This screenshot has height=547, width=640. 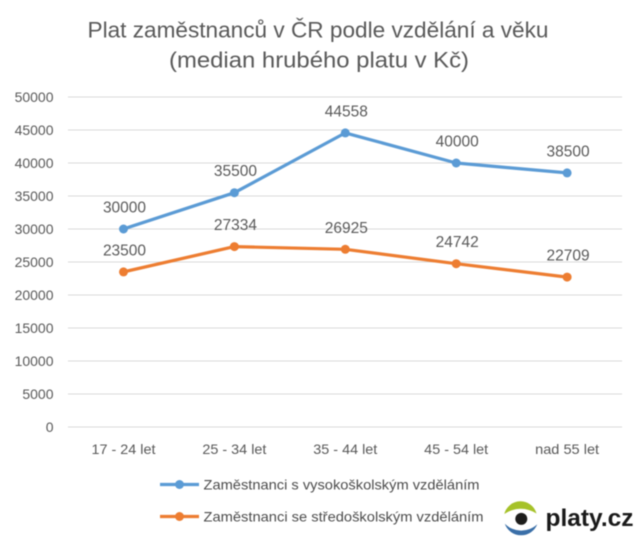 I want to click on svg-text: 50000, so click(x=34, y=97).